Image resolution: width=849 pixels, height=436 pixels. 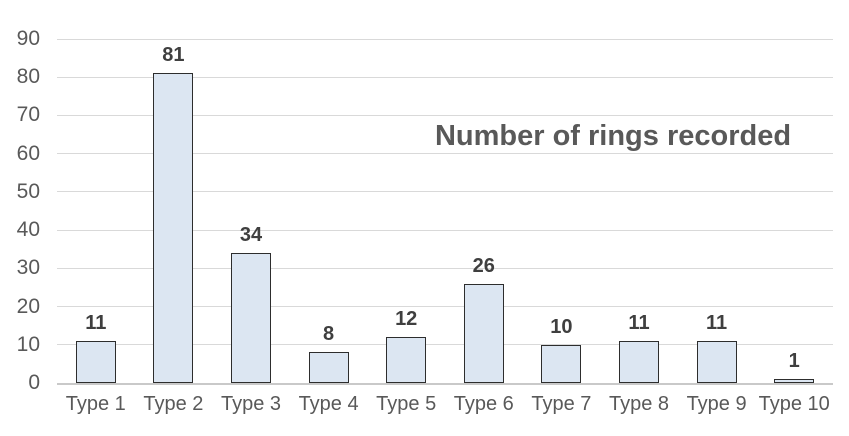 I want to click on x-axis-category-label: Type 9, so click(x=716, y=404).